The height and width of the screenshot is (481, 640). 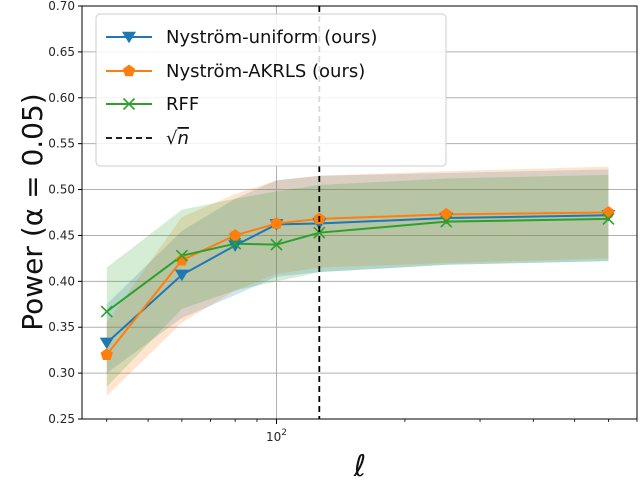 What do you see at coordinates (61, 419) in the screenshot?
I see `y-tick-label: 0.25` at bounding box center [61, 419].